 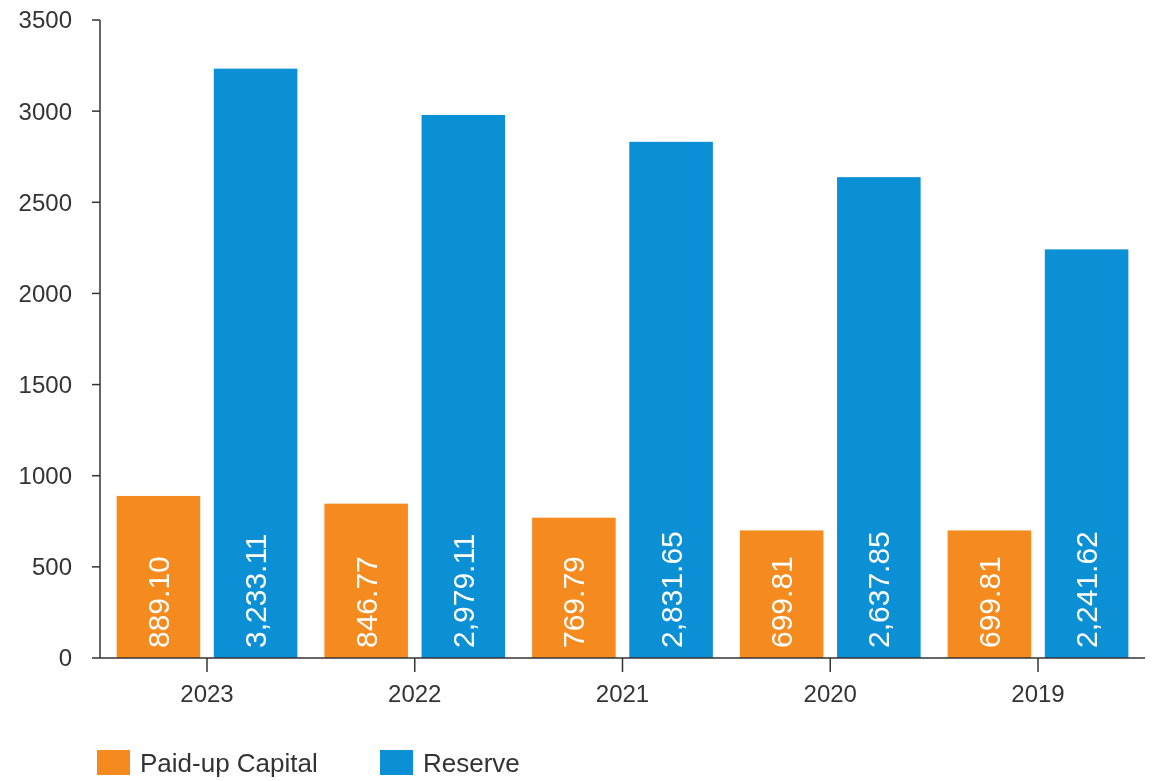 What do you see at coordinates (45, 384) in the screenshot?
I see `y-tick-label: 1500` at bounding box center [45, 384].